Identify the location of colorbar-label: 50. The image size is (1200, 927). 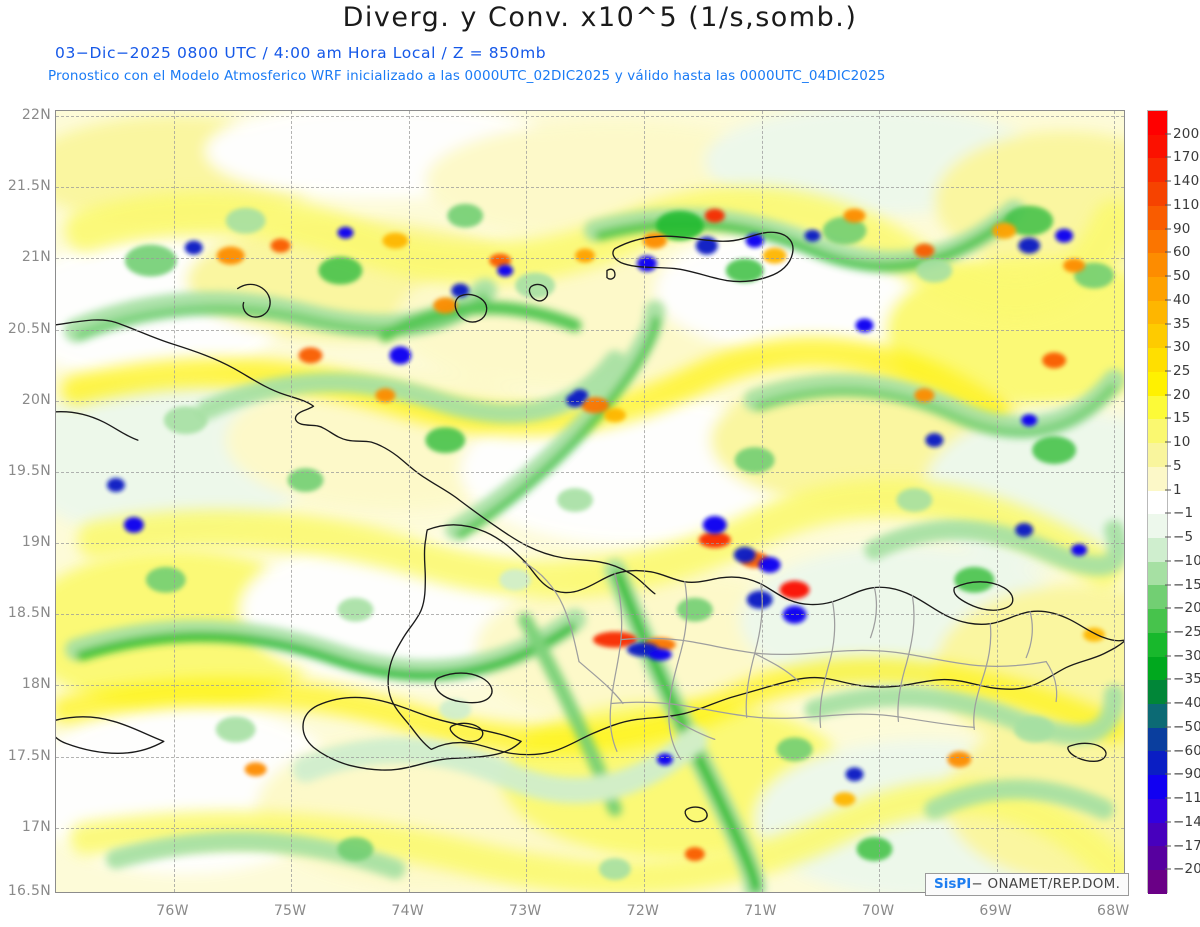
(1182, 276).